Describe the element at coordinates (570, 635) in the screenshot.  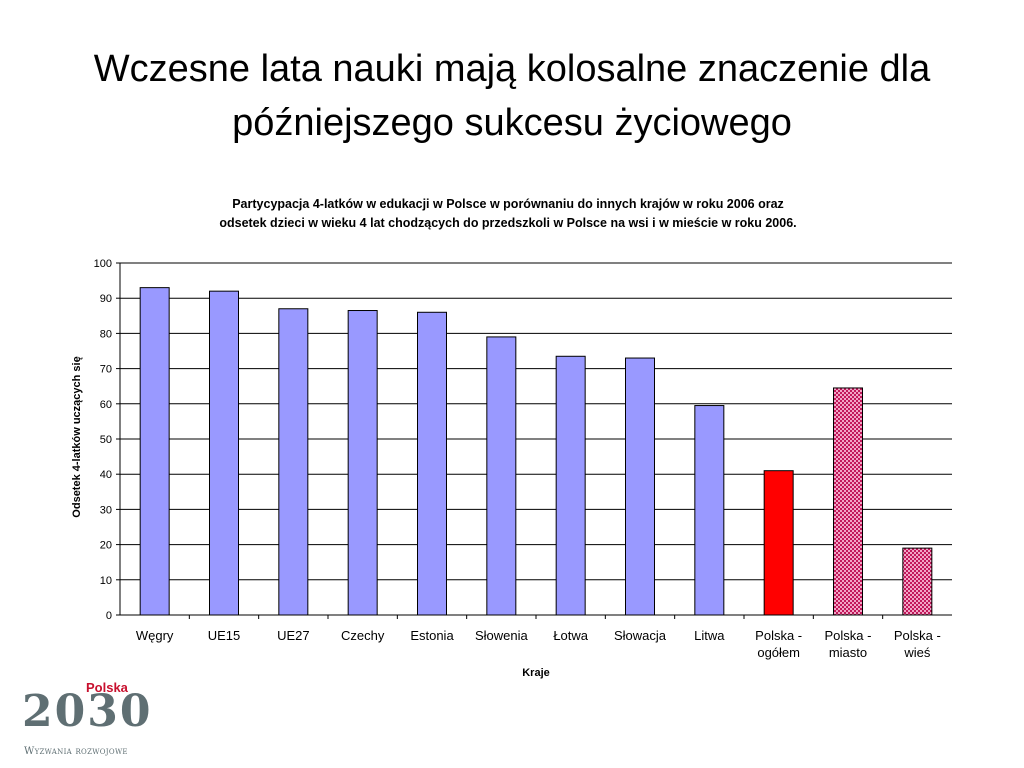
I see `category-label: Łotwa` at that location.